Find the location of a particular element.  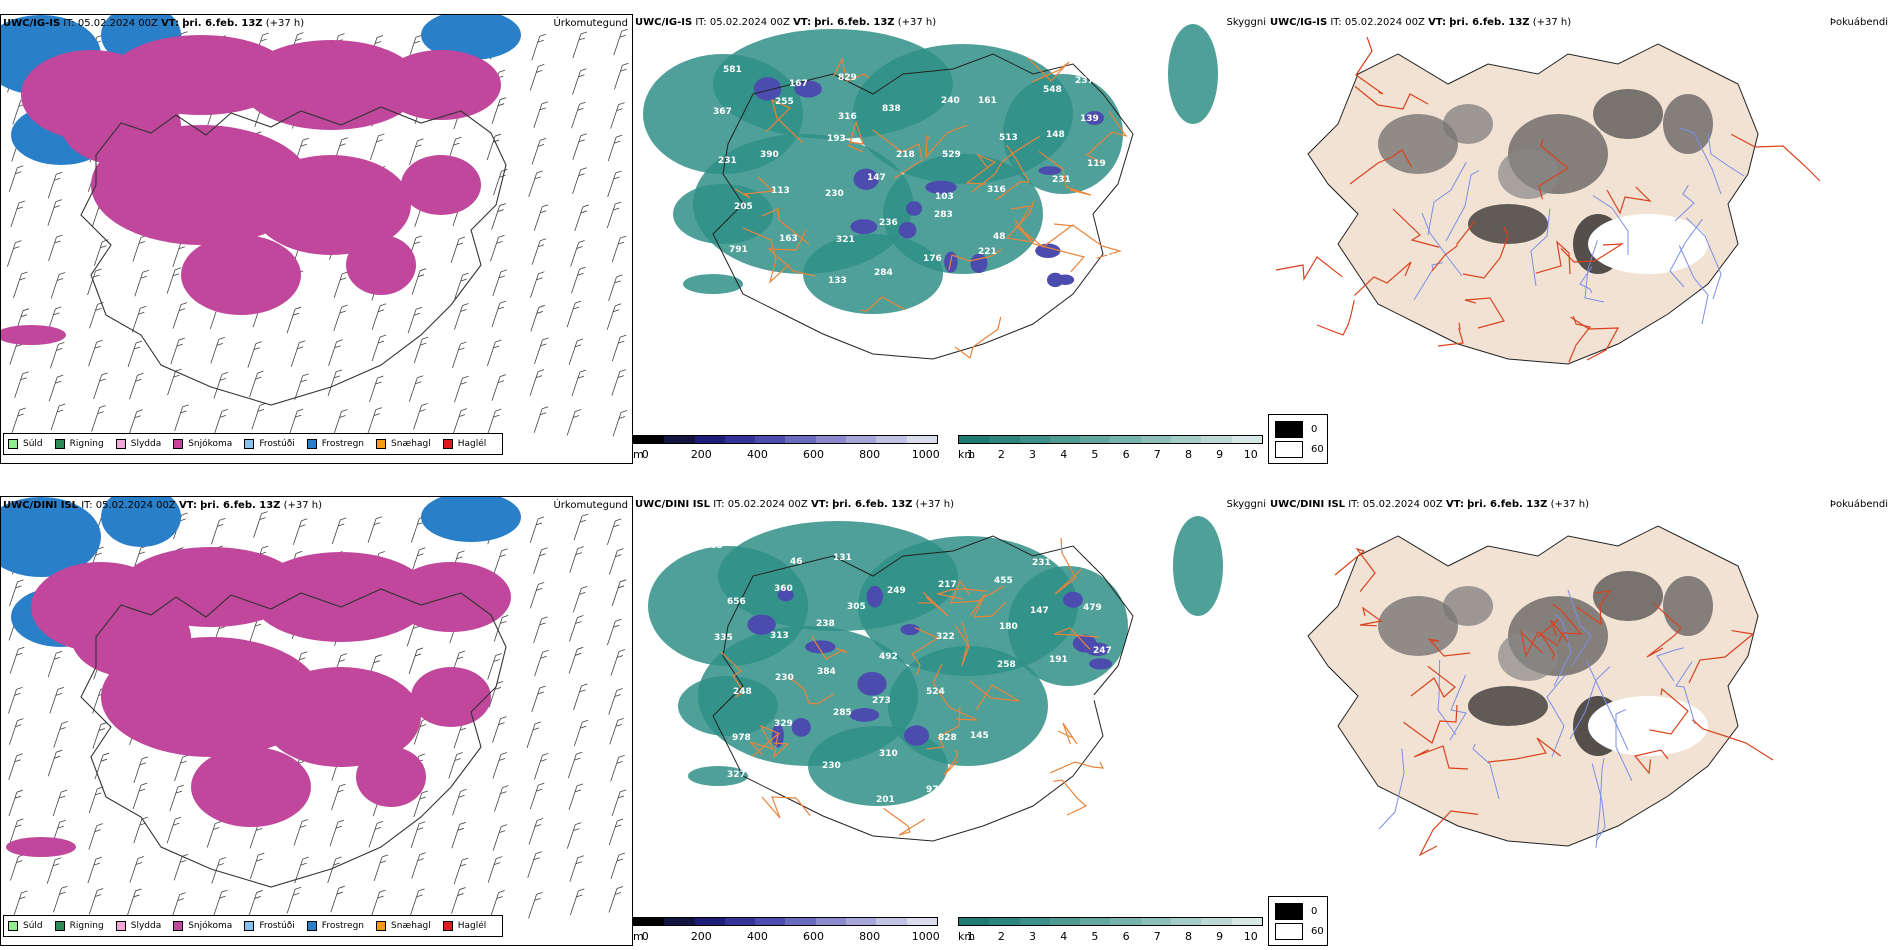

colorbar-ticks: 0 200 400 600 800 1000 is located at coordinates (786, 937).